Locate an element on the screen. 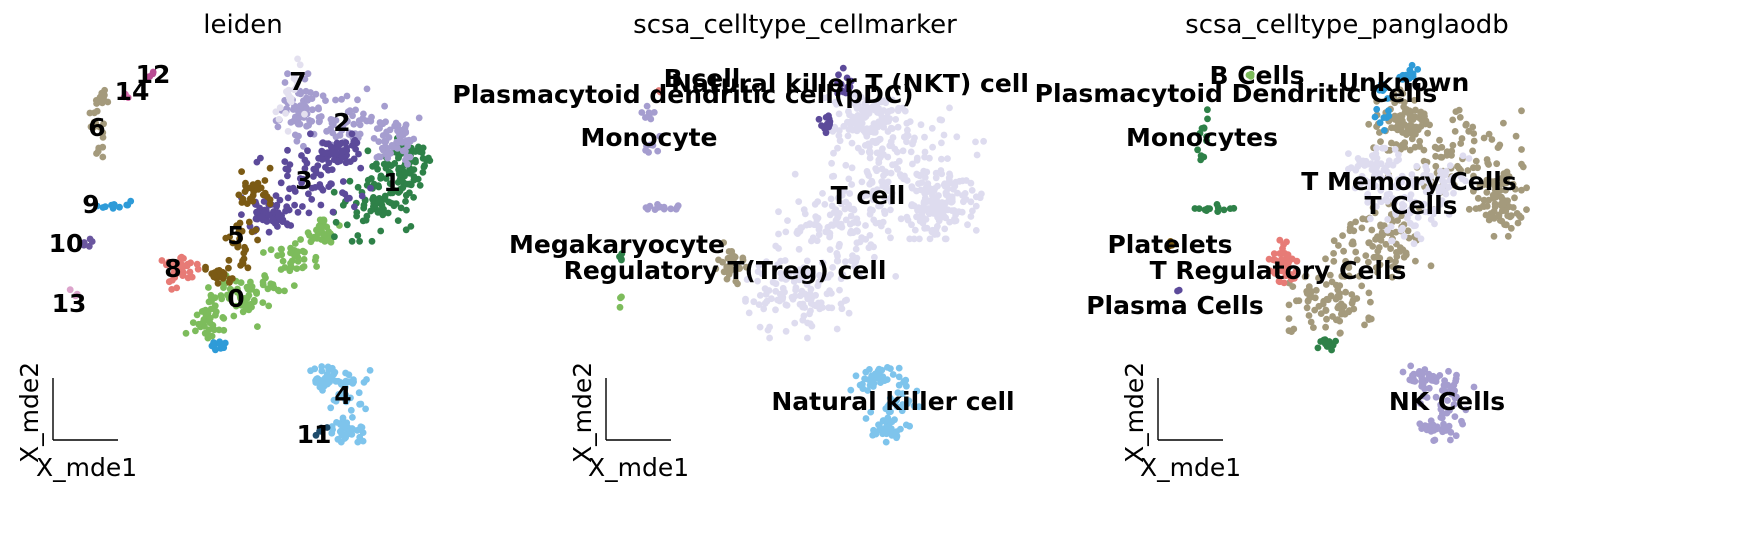  cell-point-natural-killer-t-nkt-cell is located at coordinates (843, 92).